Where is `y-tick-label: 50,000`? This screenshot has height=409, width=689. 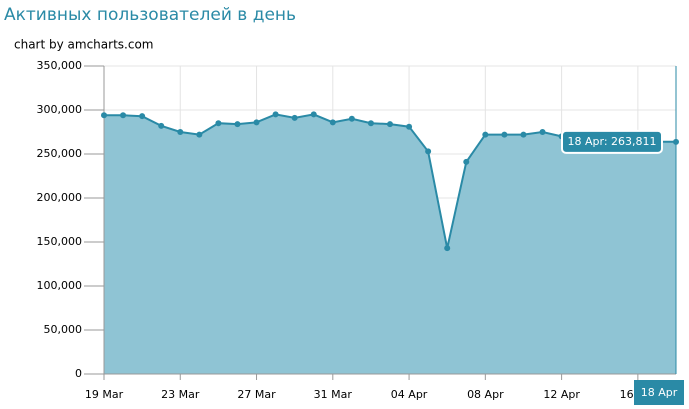 y-tick-label: 50,000 is located at coordinates (63, 329).